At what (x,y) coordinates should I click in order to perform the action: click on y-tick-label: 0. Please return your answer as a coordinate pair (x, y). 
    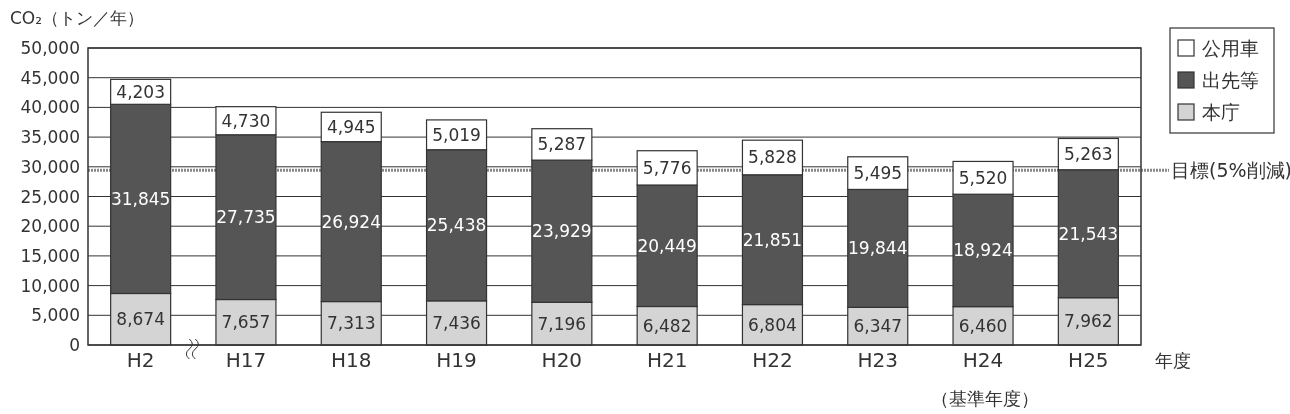
    Looking at the image, I should click on (74, 345).